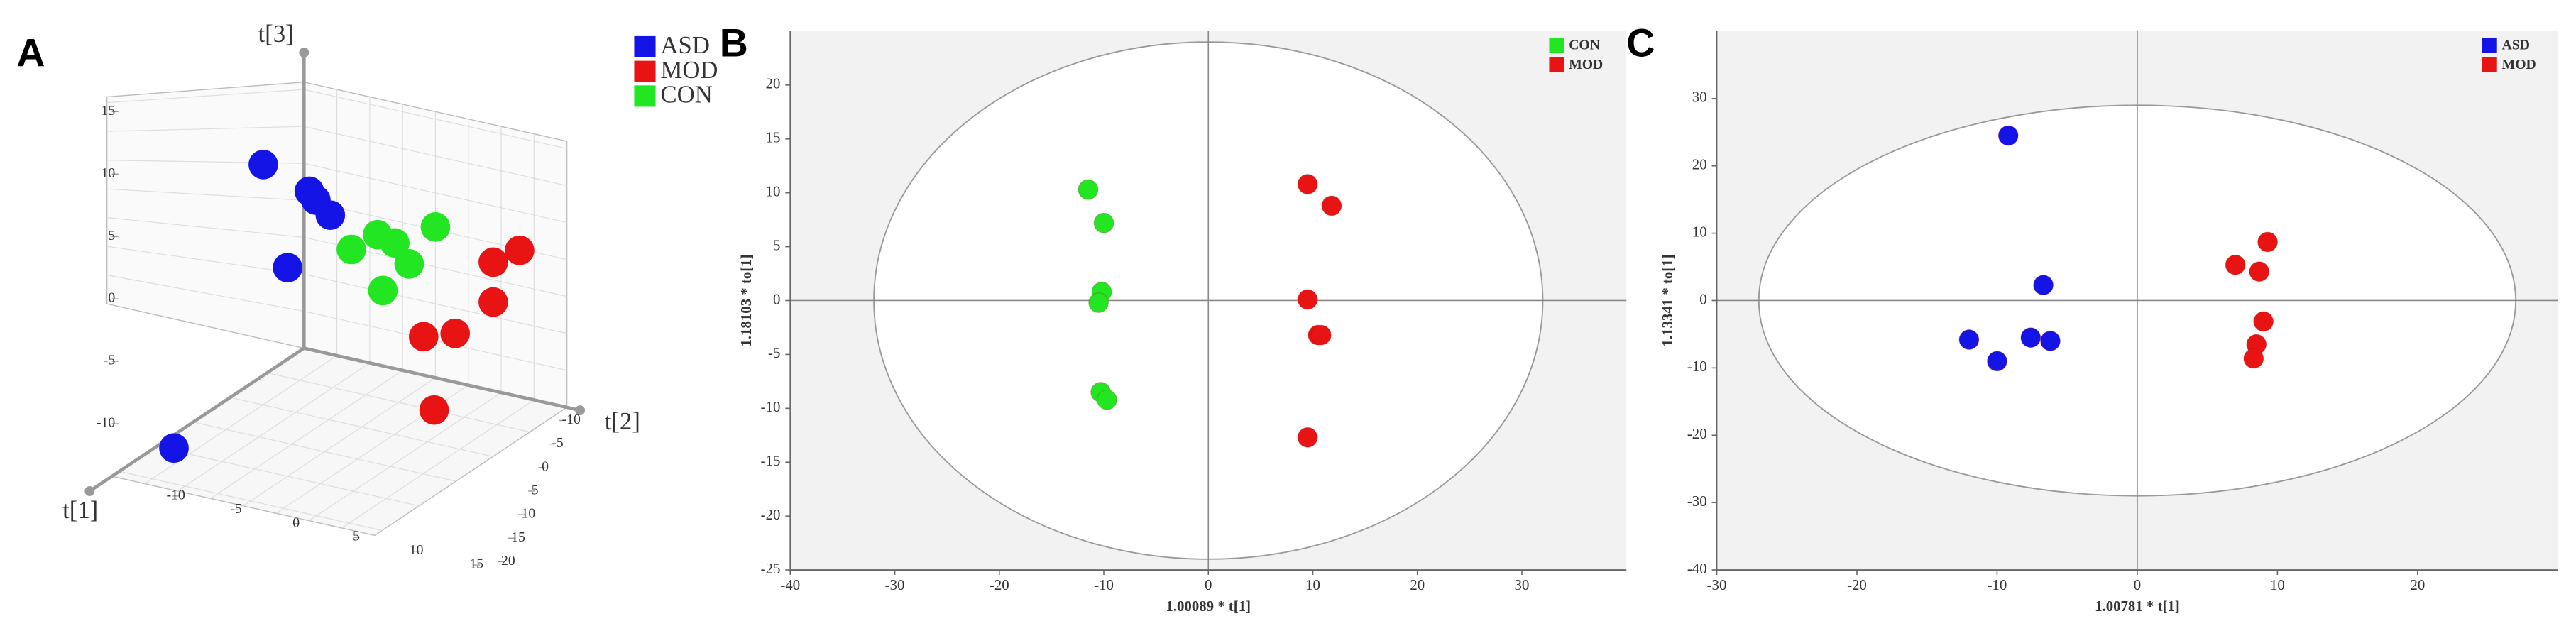 Image resolution: width=2576 pixels, height=643 pixels. Describe the element at coordinates (771, 460) in the screenshot. I see `y-tick-label: -15` at that location.